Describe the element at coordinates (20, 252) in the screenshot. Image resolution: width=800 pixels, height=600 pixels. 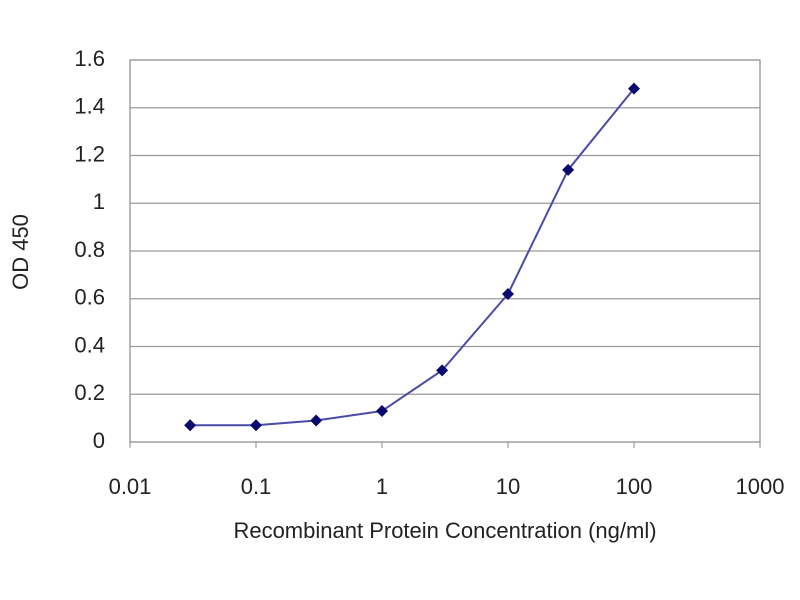
I see `y-axis-label: OD 450` at that location.